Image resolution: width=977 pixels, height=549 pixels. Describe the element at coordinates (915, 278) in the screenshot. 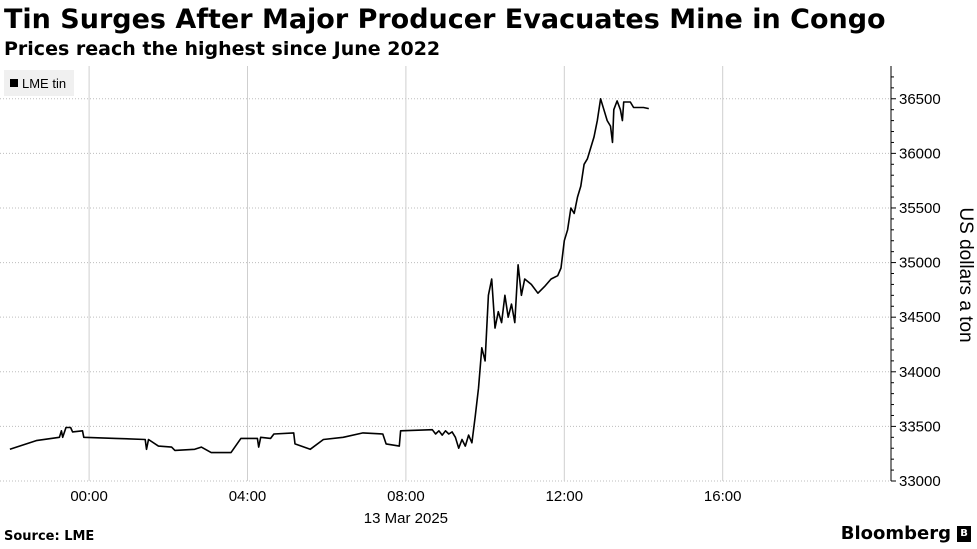

I see `y-axis: 33000 33500 34000 34500 35000 35500 36000 36500` at that location.